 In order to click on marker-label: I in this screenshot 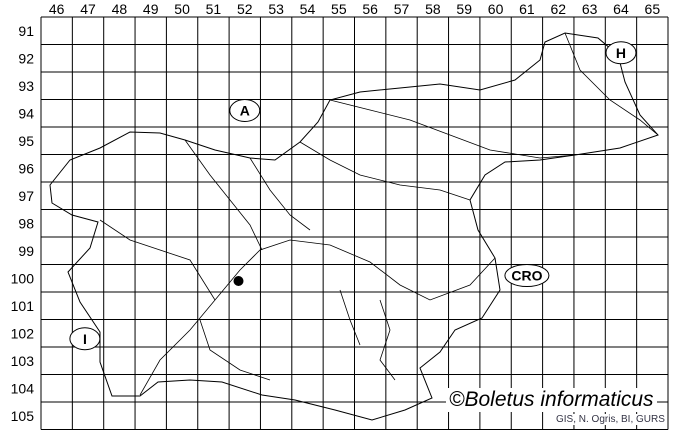, I will do `click(85, 339)`.